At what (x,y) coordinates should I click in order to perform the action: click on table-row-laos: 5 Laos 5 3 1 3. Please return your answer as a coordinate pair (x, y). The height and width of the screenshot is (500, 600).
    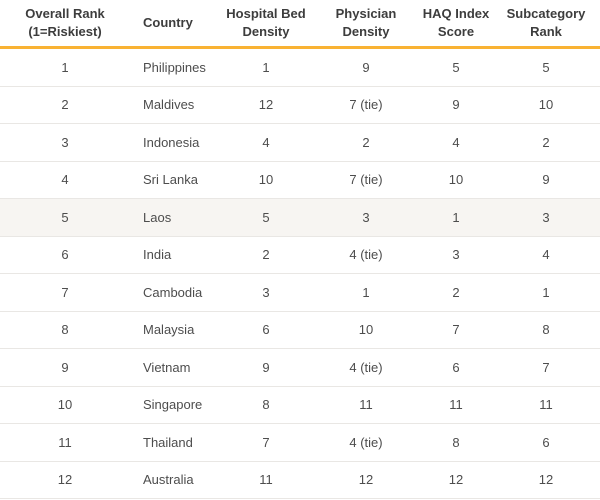
    Looking at the image, I should click on (300, 217).